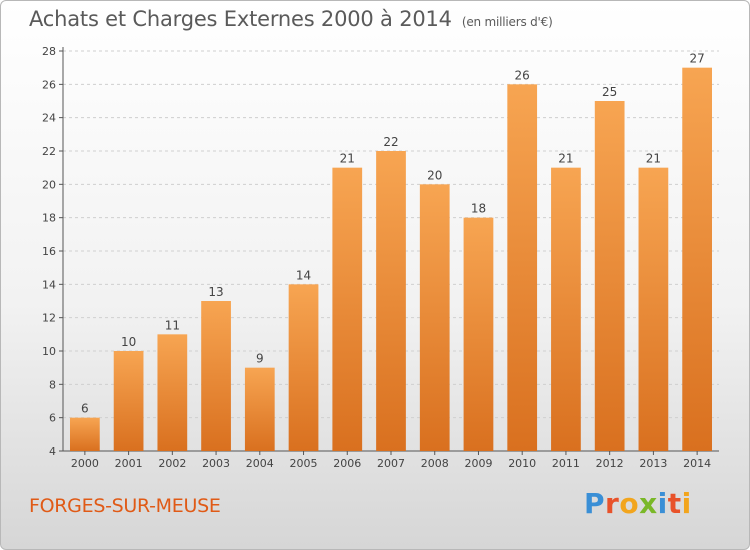 This screenshot has height=550, width=750. I want to click on logo-letter: t, so click(674, 503).